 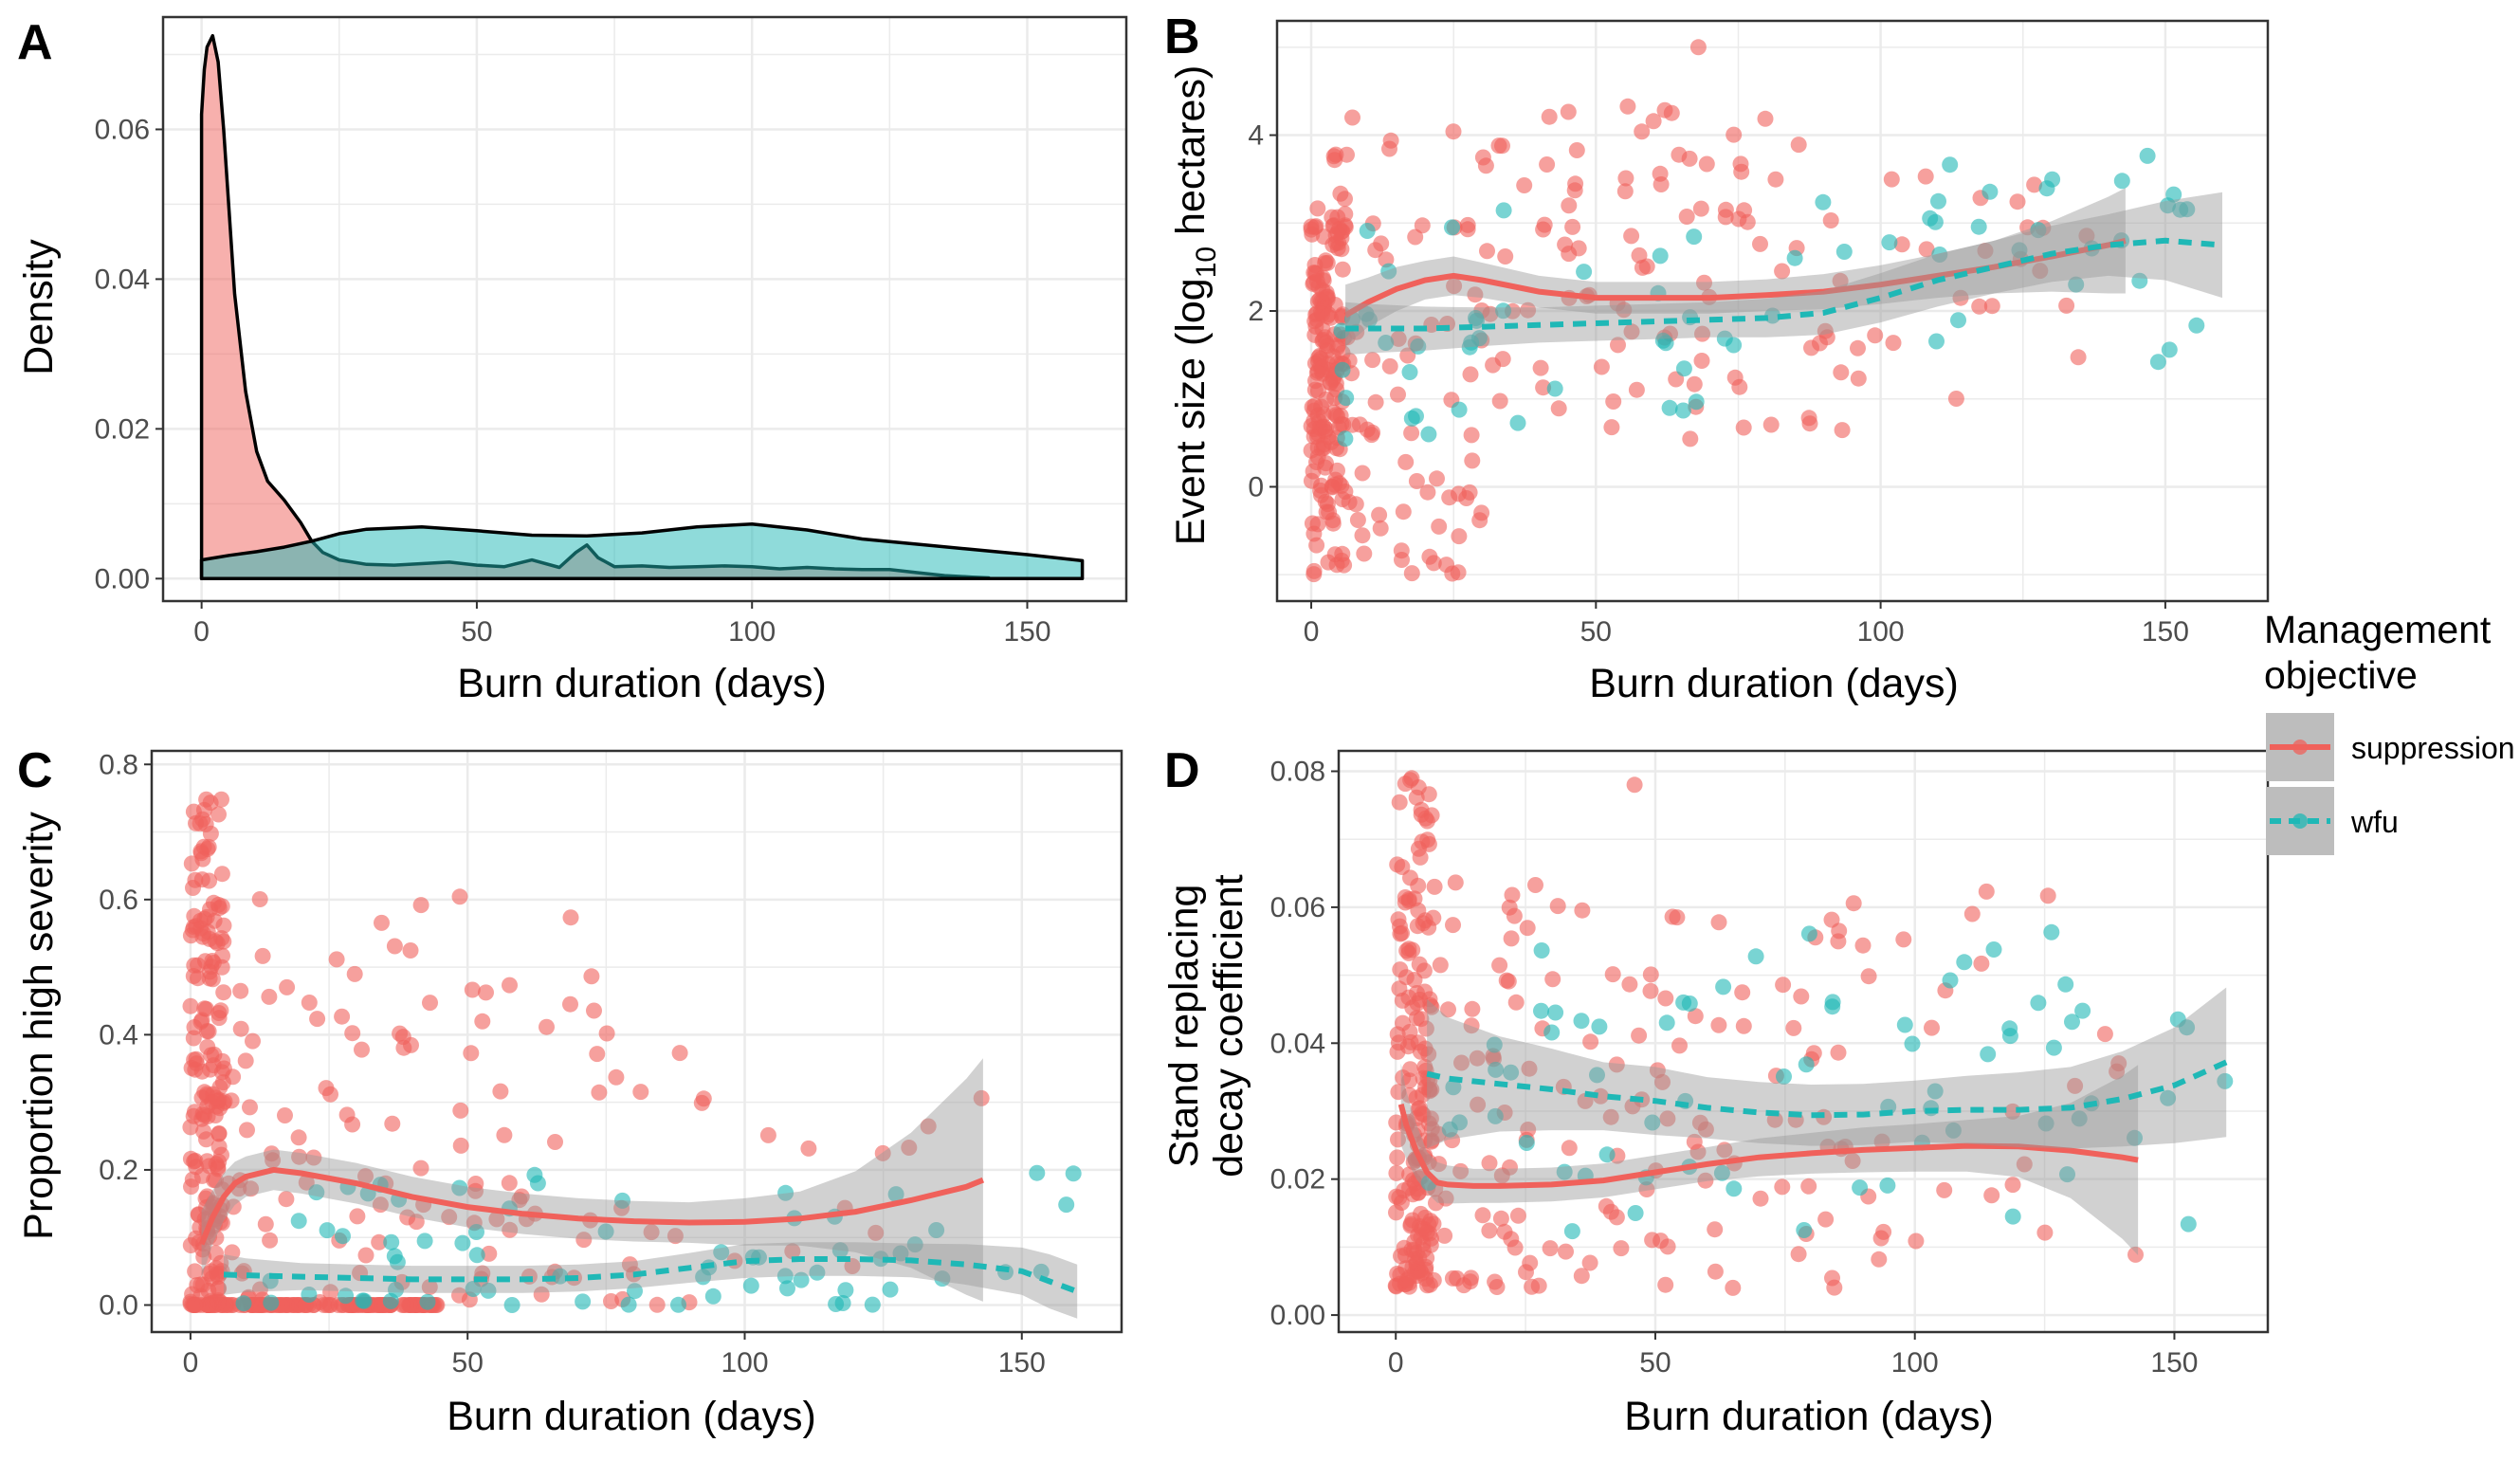 I want to click on legend-label-suppression: suppression, so click(x=2433, y=748).